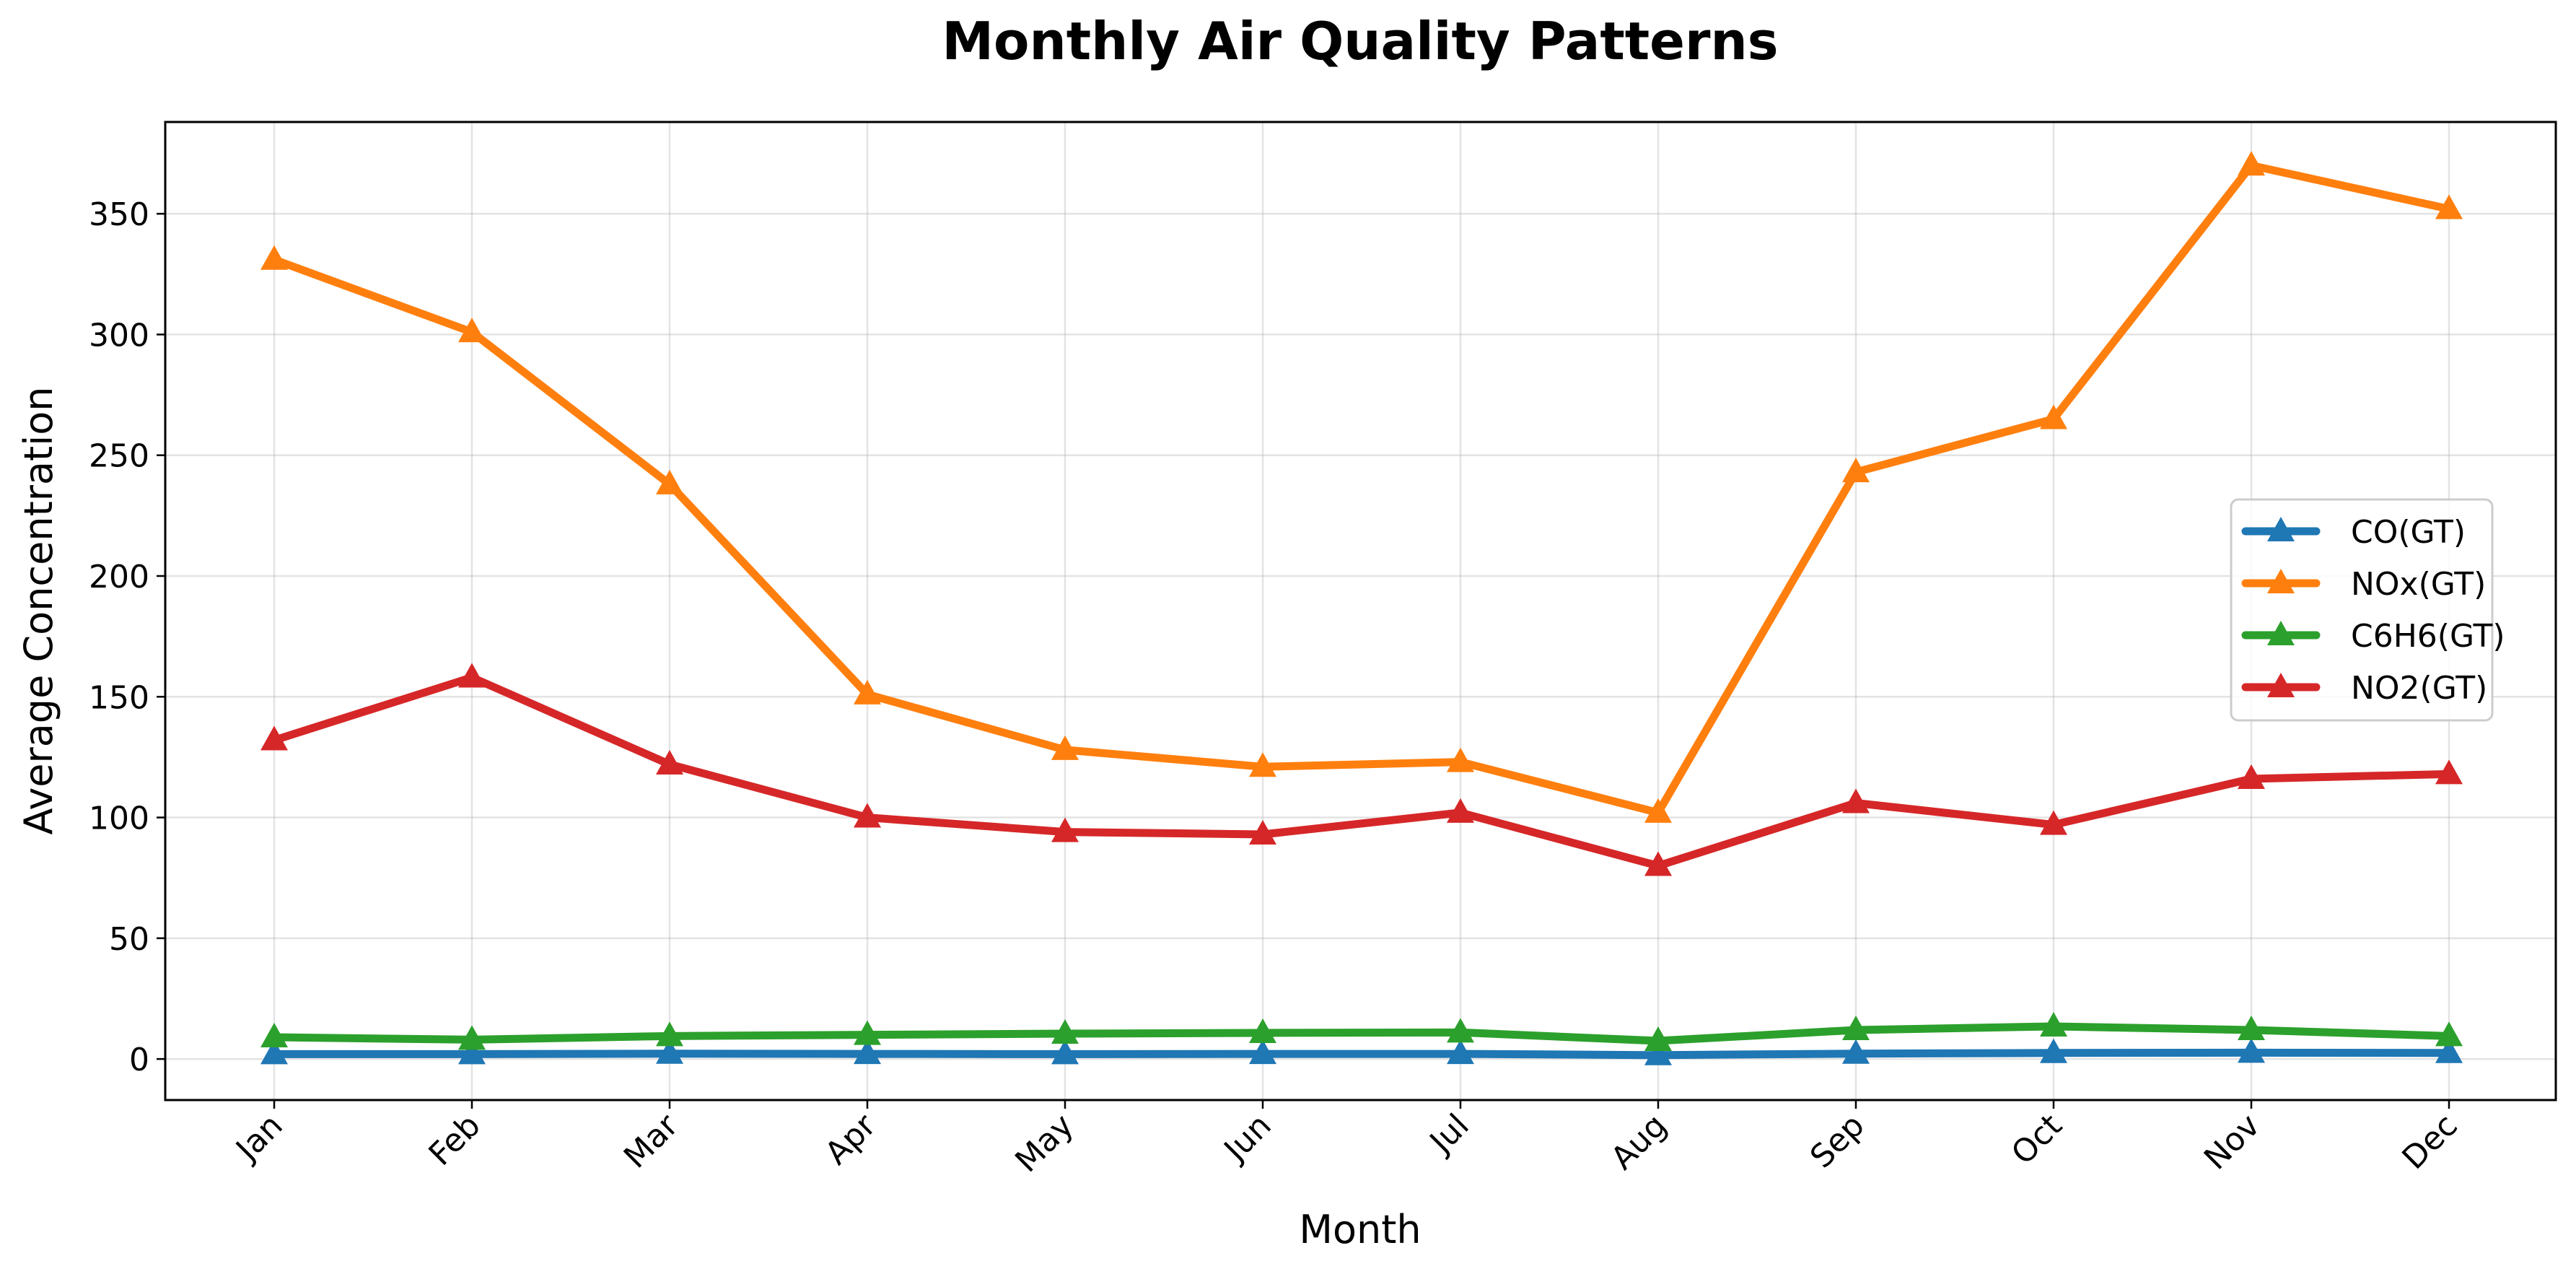 Image resolution: width=2576 pixels, height=1274 pixels. I want to click on x-axis-label: Month, so click(1360, 1229).